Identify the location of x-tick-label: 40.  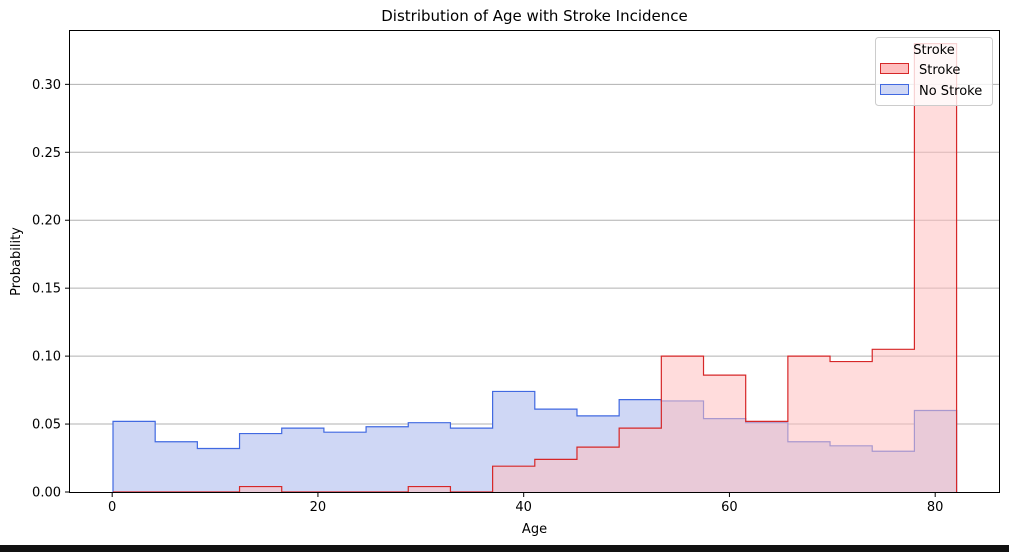
(523, 507).